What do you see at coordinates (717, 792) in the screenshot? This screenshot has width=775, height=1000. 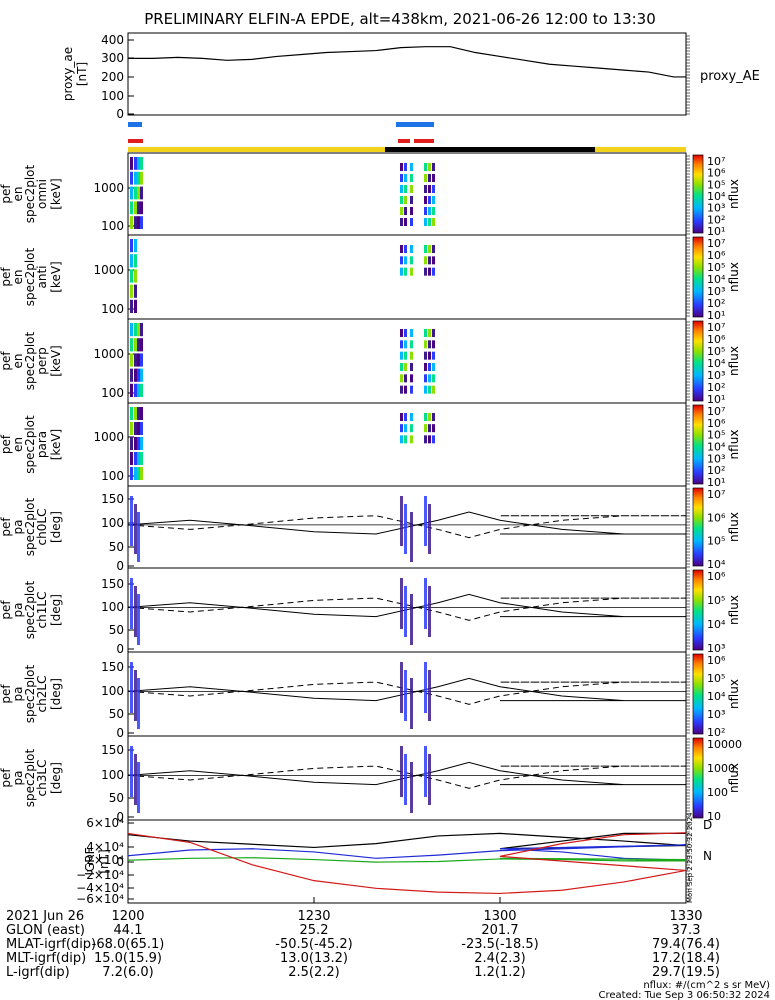 I see `panel-8-cbar-tick-2: 100` at bounding box center [717, 792].